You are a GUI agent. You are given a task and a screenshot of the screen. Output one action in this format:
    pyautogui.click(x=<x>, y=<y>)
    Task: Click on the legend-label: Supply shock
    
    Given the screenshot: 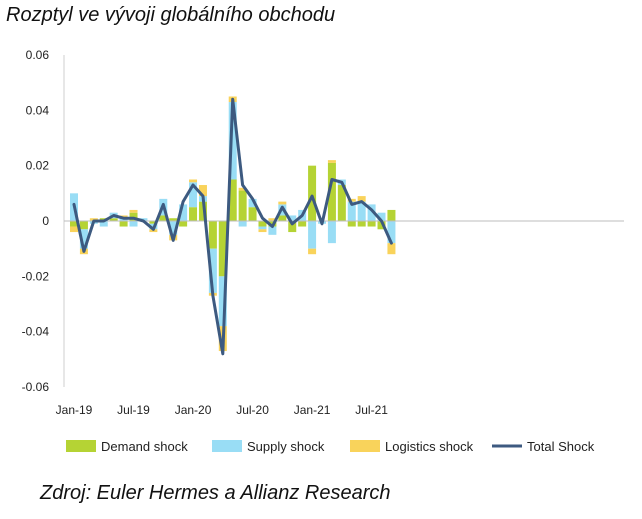 What is the action you would take?
    pyautogui.click(x=286, y=446)
    